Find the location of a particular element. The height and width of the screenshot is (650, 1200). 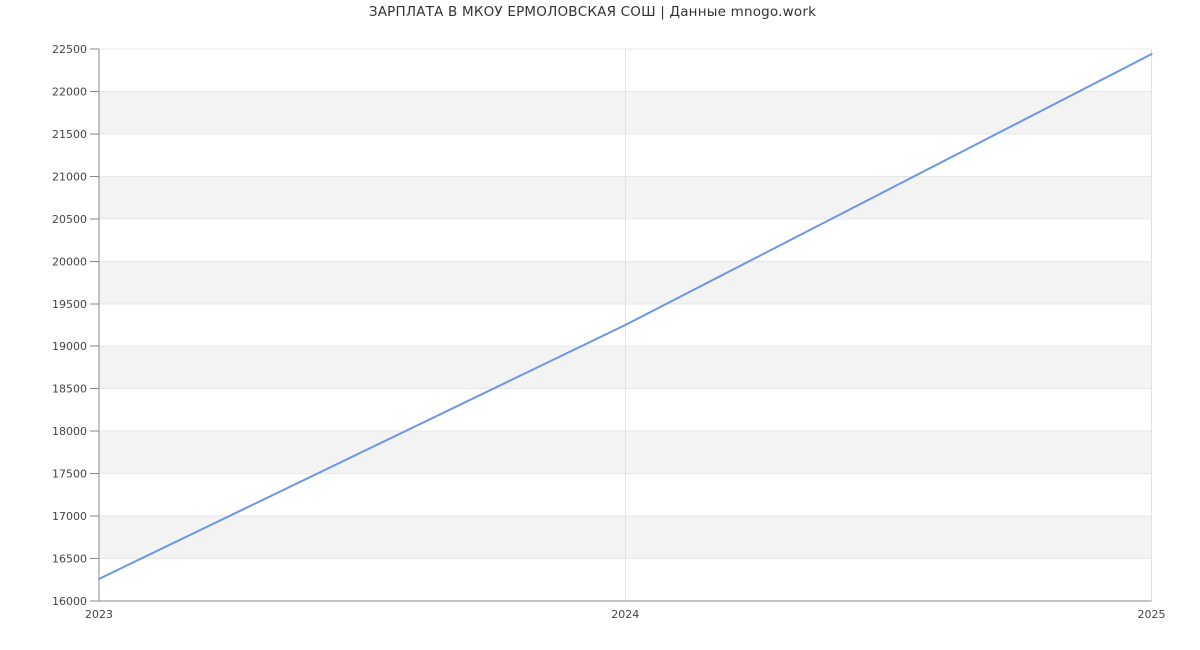

y-axis-label: 17500 is located at coordinates (69, 474).